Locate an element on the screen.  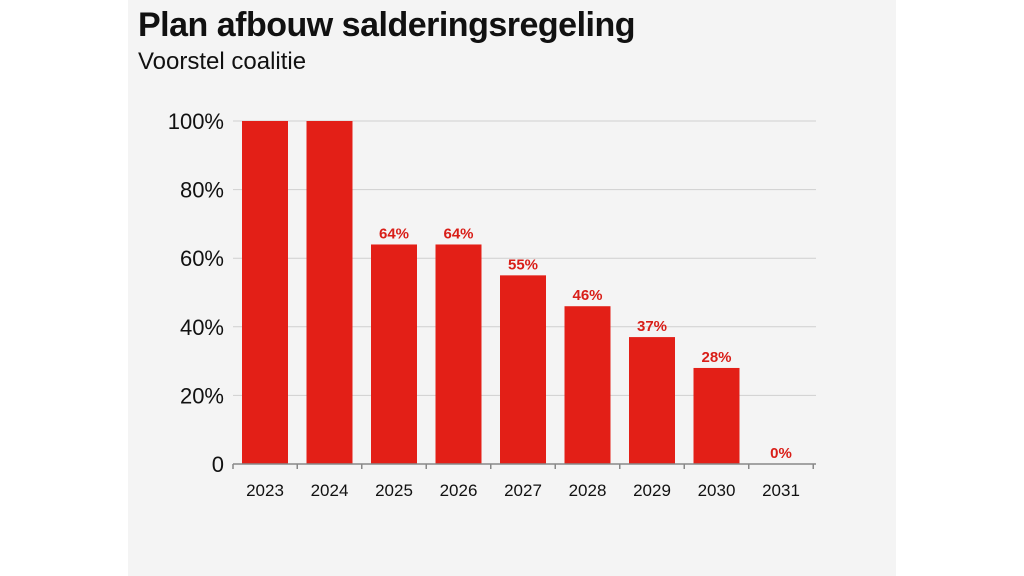
data-label: 46% is located at coordinates (587, 295).